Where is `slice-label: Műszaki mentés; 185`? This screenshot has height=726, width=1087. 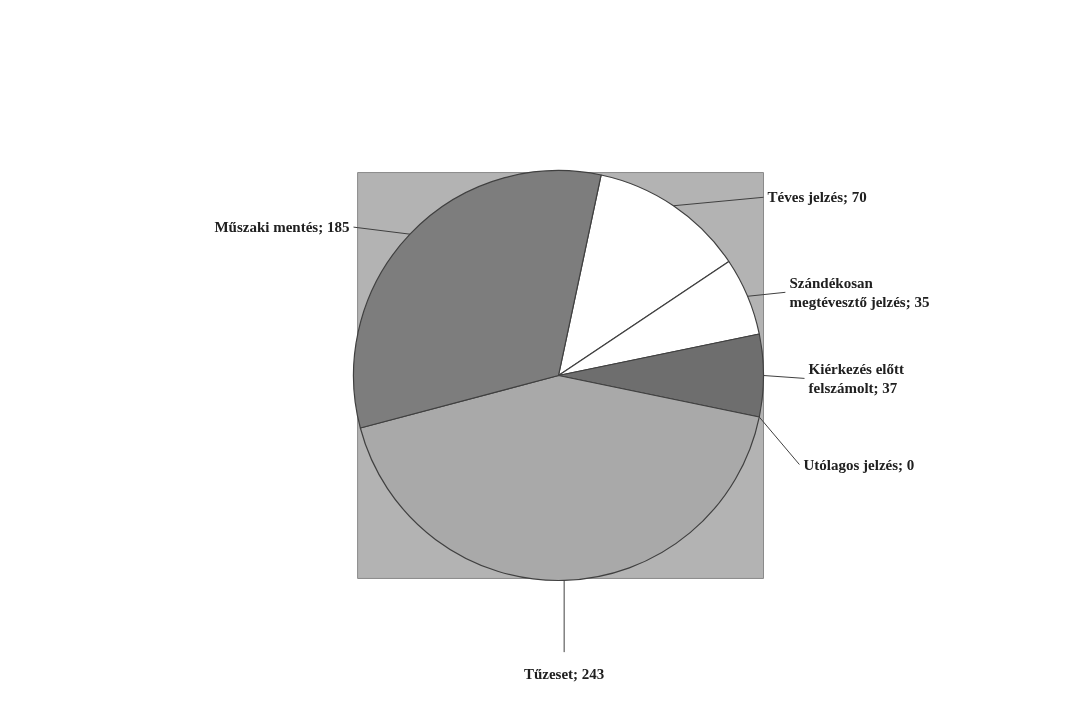
slice-label: Műszaki mentés; 185 is located at coordinates (282, 227).